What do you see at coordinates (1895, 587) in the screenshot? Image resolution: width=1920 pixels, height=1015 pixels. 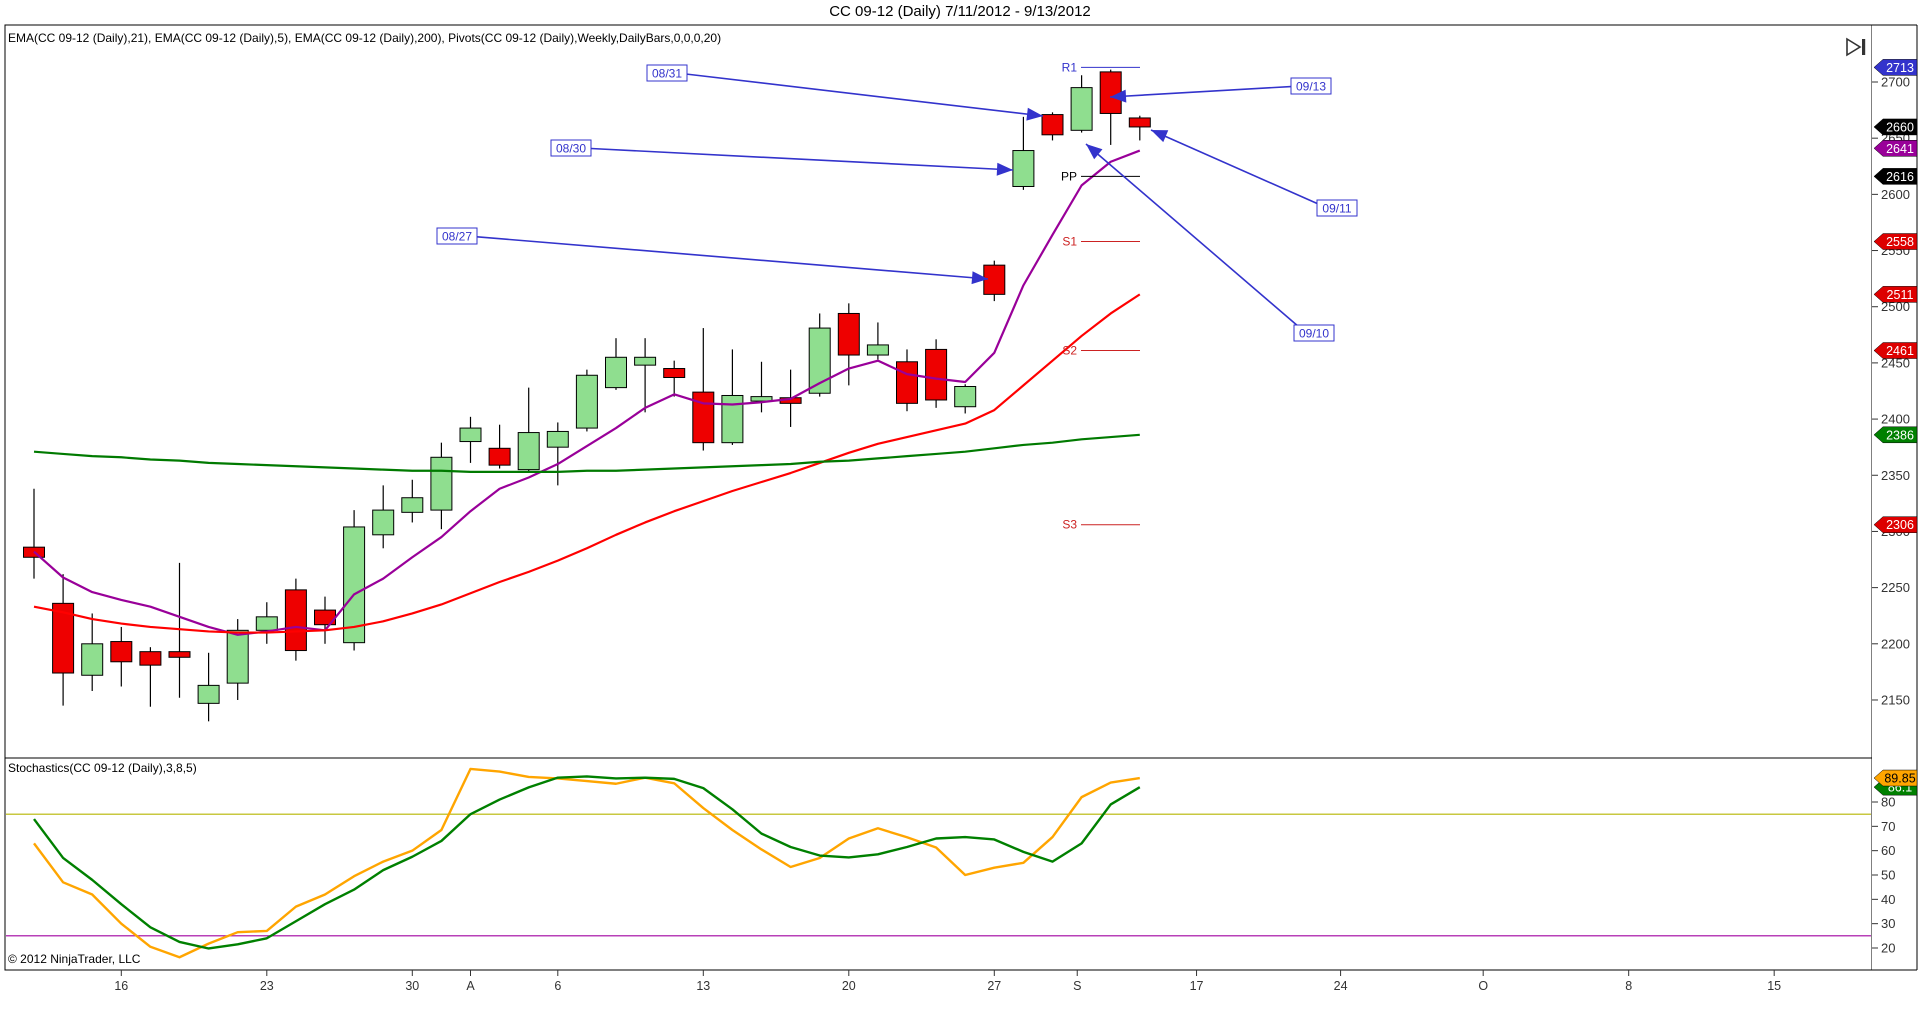 I see `price-tick-label: 2250` at bounding box center [1895, 587].